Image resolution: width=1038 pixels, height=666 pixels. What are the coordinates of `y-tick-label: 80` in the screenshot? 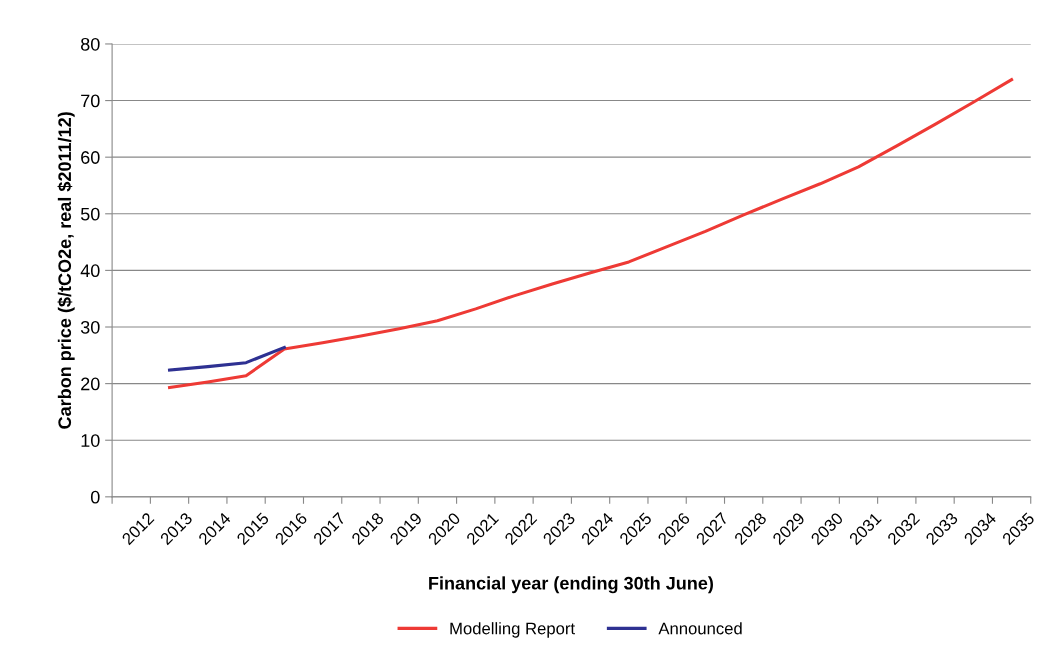 It's located at (90, 44).